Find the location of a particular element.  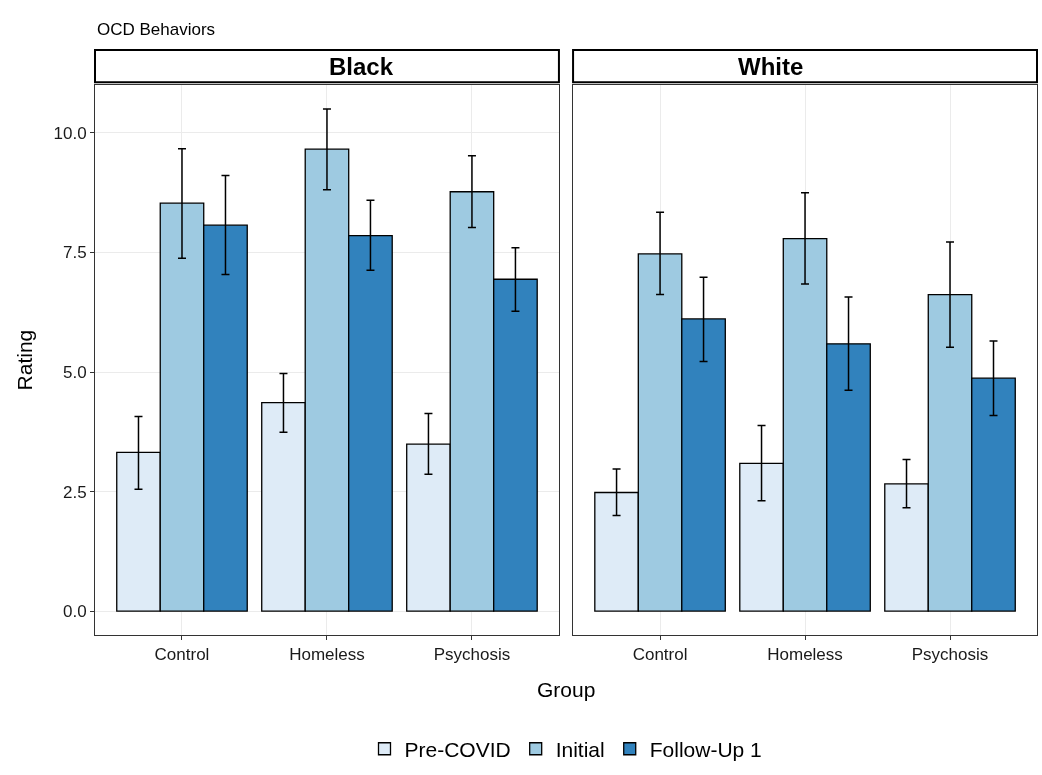

chart-subtitle: OCD Behaviors is located at coordinates (156, 29).